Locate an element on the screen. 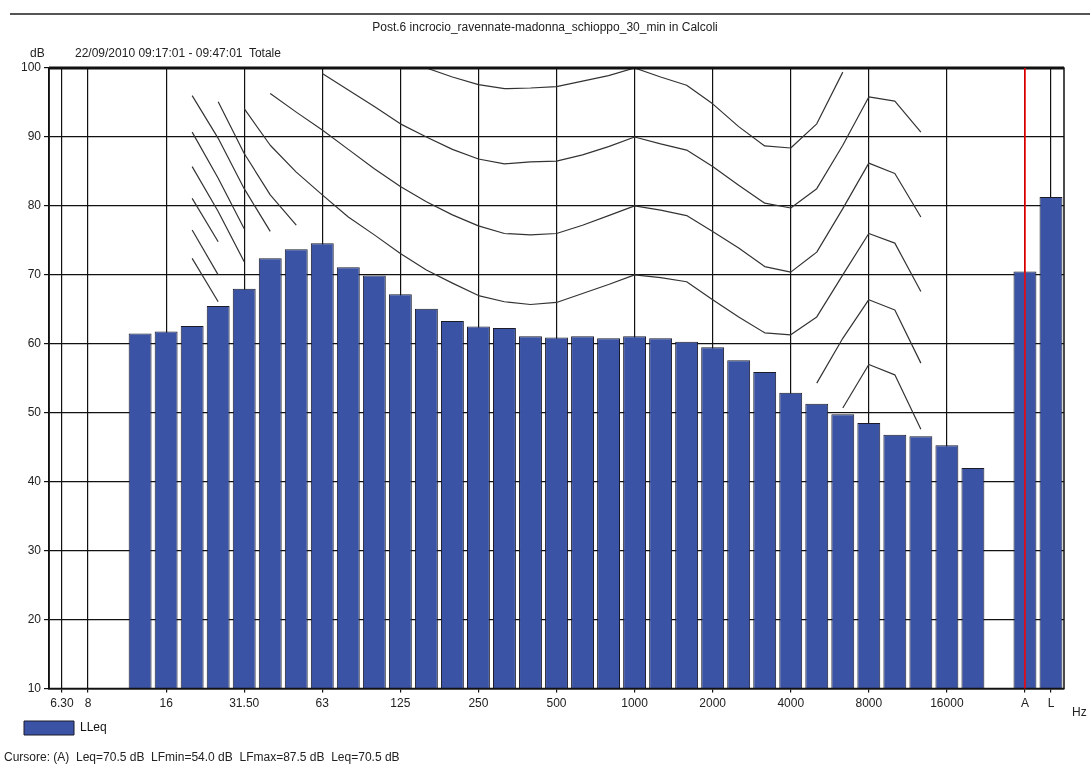 The height and width of the screenshot is (769, 1090). x-tick-label: 16000 is located at coordinates (947, 703).